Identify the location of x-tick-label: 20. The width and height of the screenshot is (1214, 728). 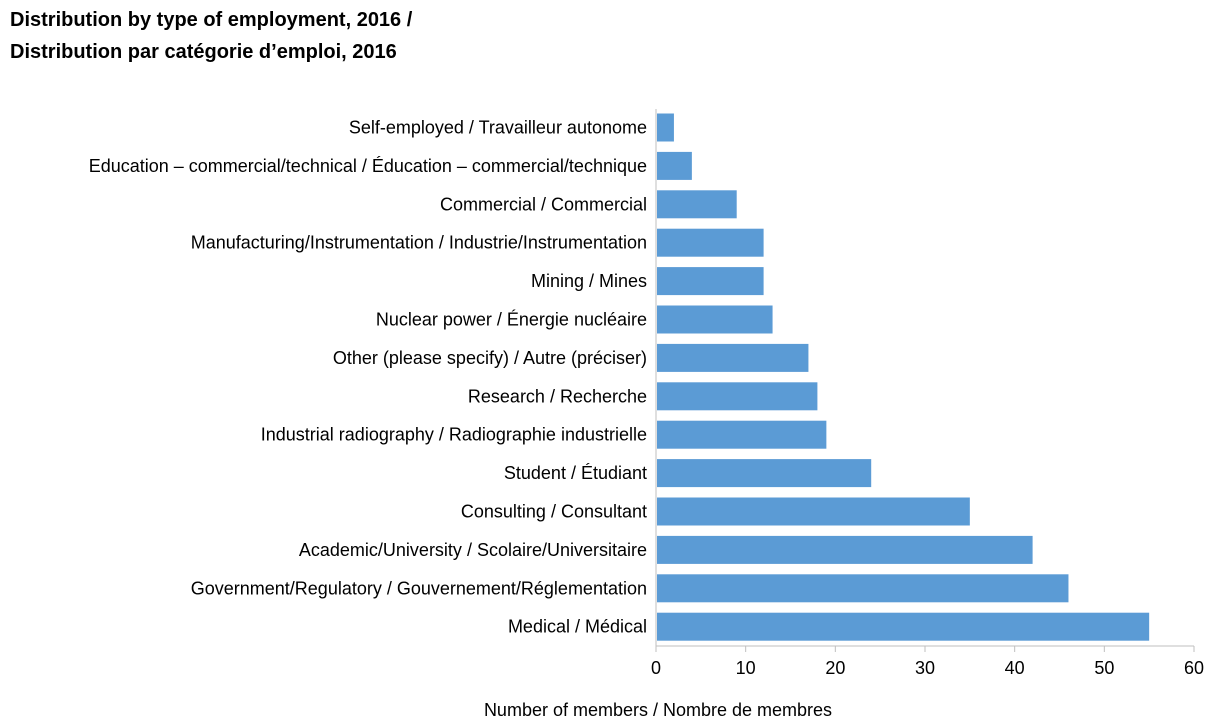
(835, 668).